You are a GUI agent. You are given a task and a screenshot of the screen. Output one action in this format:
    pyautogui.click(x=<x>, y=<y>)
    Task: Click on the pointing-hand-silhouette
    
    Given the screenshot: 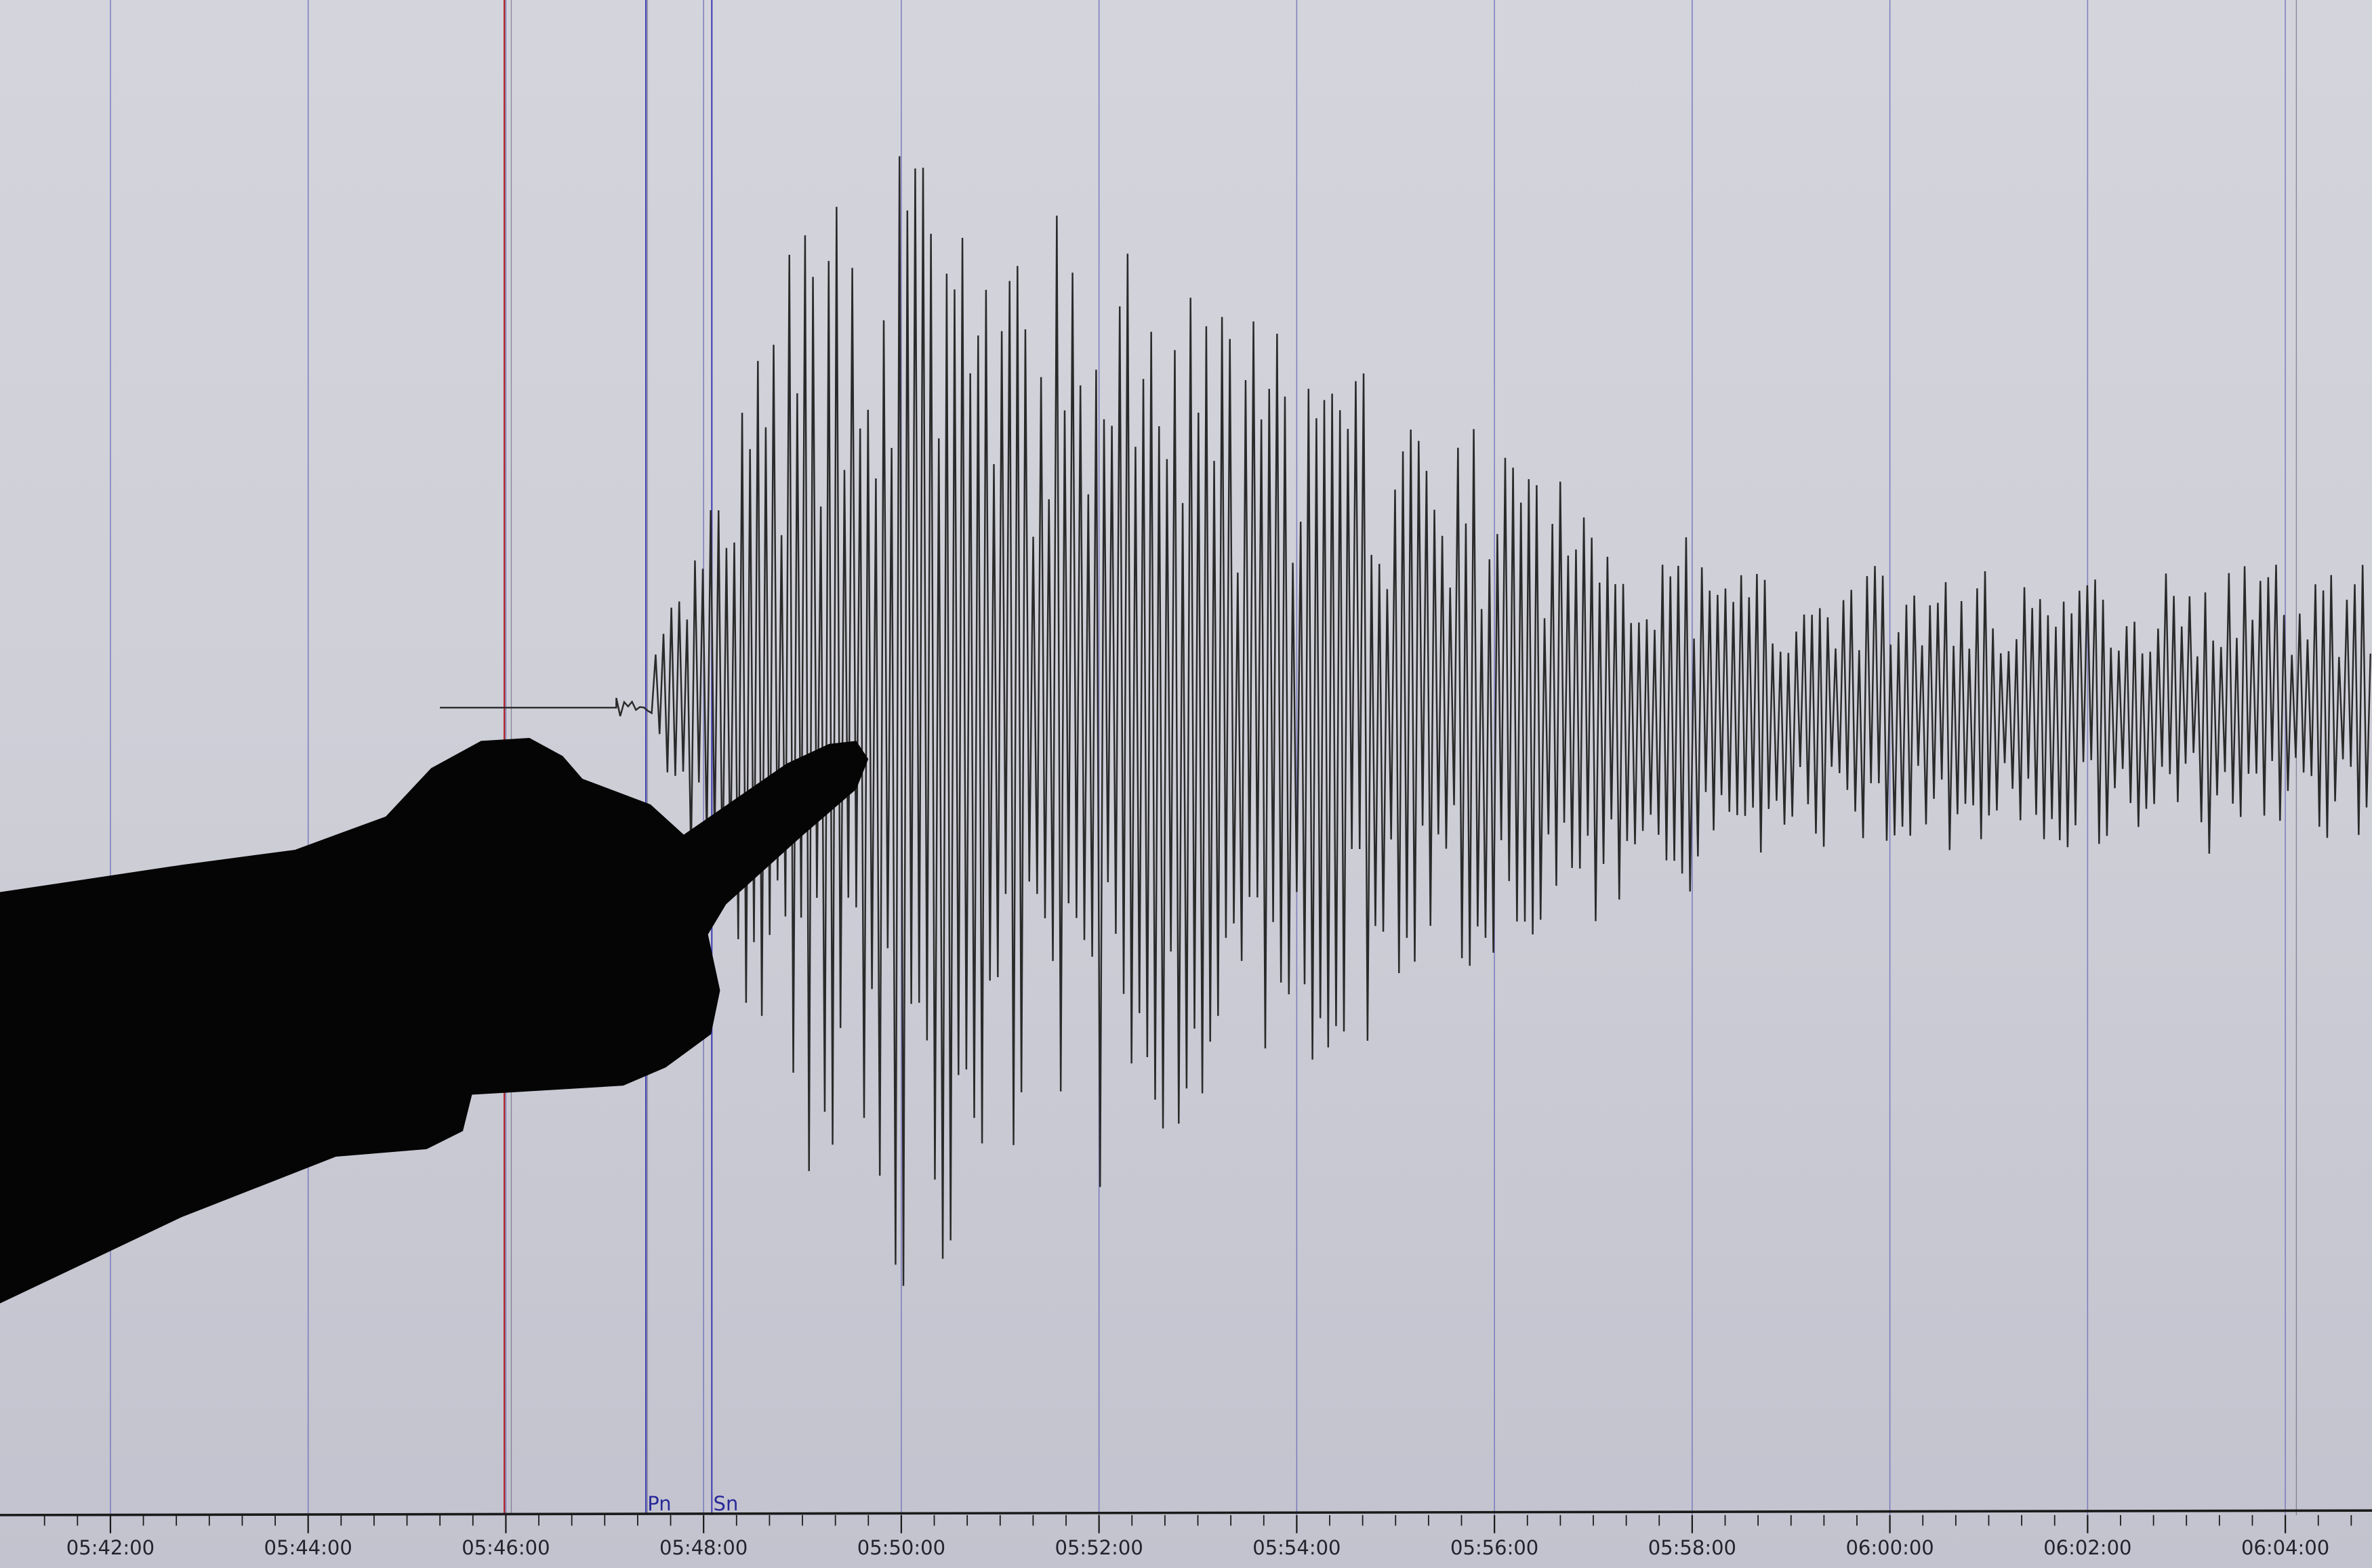 What is the action you would take?
    pyautogui.click(x=434, y=1020)
    